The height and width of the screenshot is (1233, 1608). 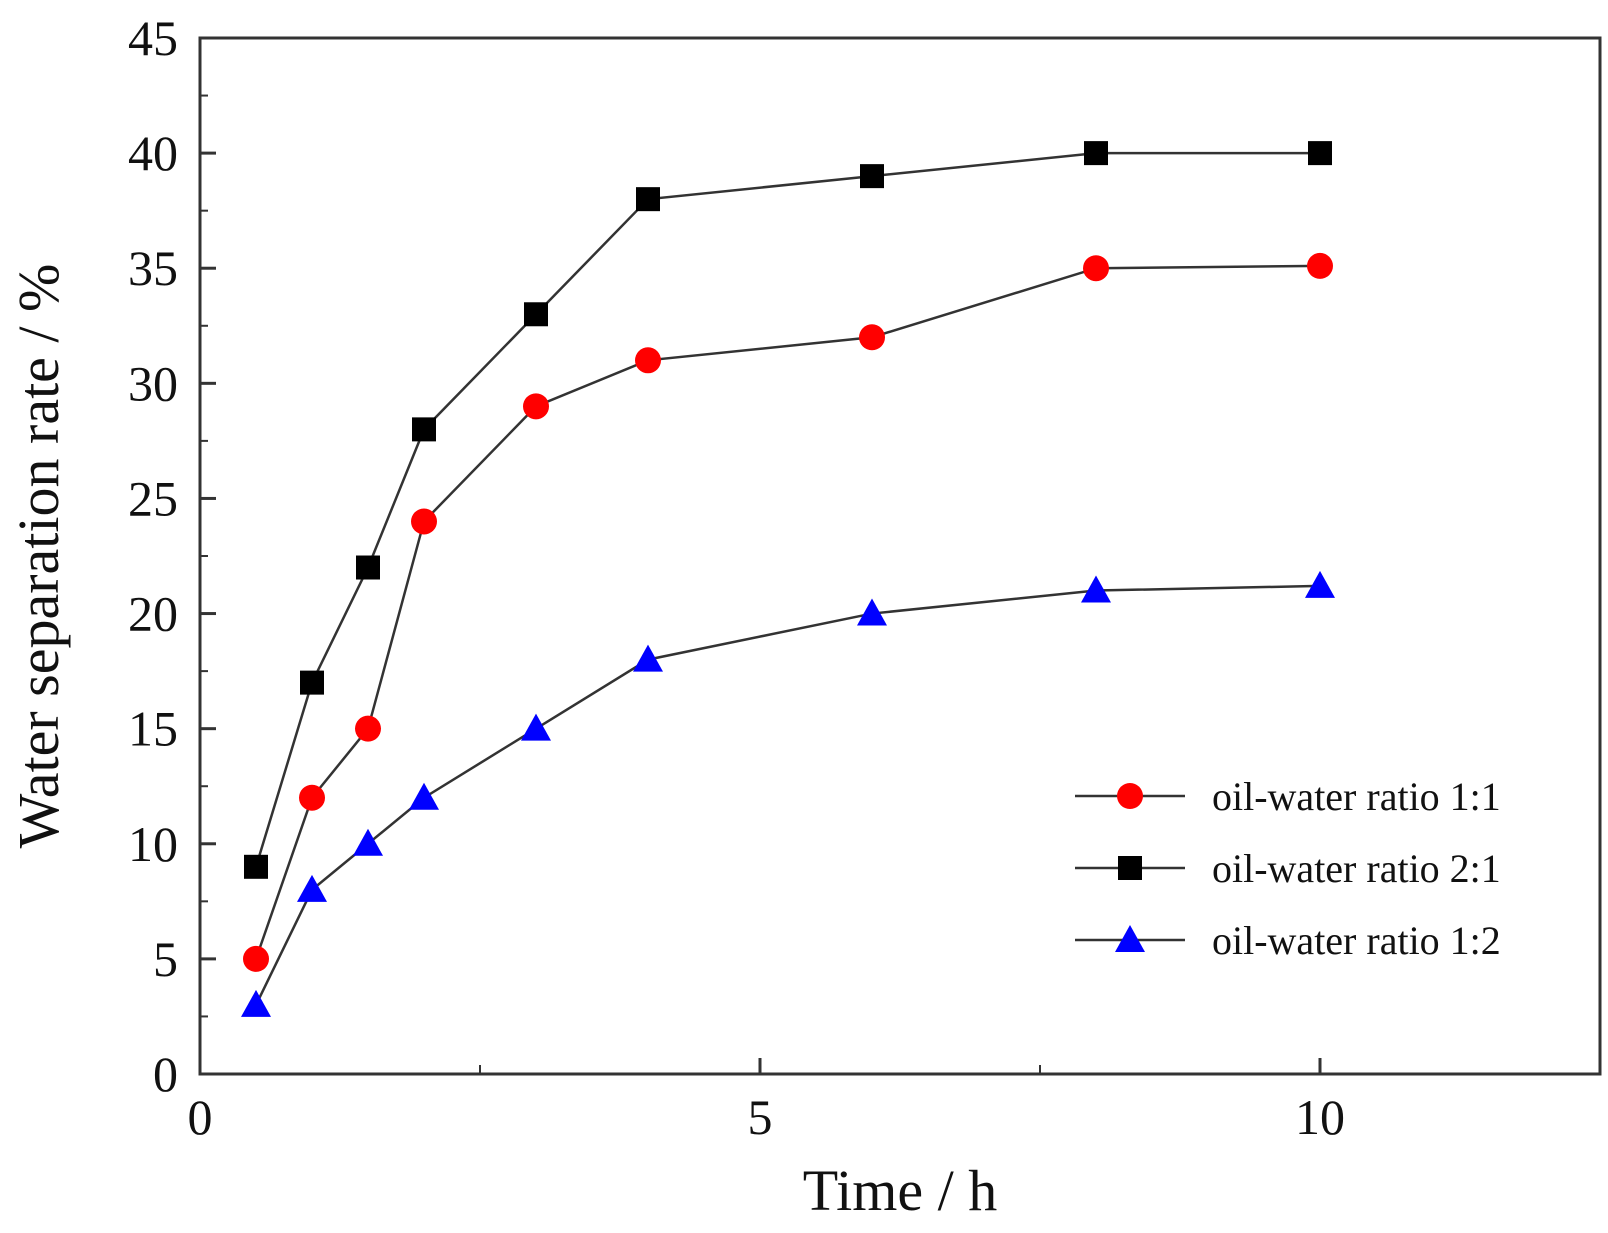 What do you see at coordinates (760, 1117) in the screenshot?
I see `x-tick-label: 5` at bounding box center [760, 1117].